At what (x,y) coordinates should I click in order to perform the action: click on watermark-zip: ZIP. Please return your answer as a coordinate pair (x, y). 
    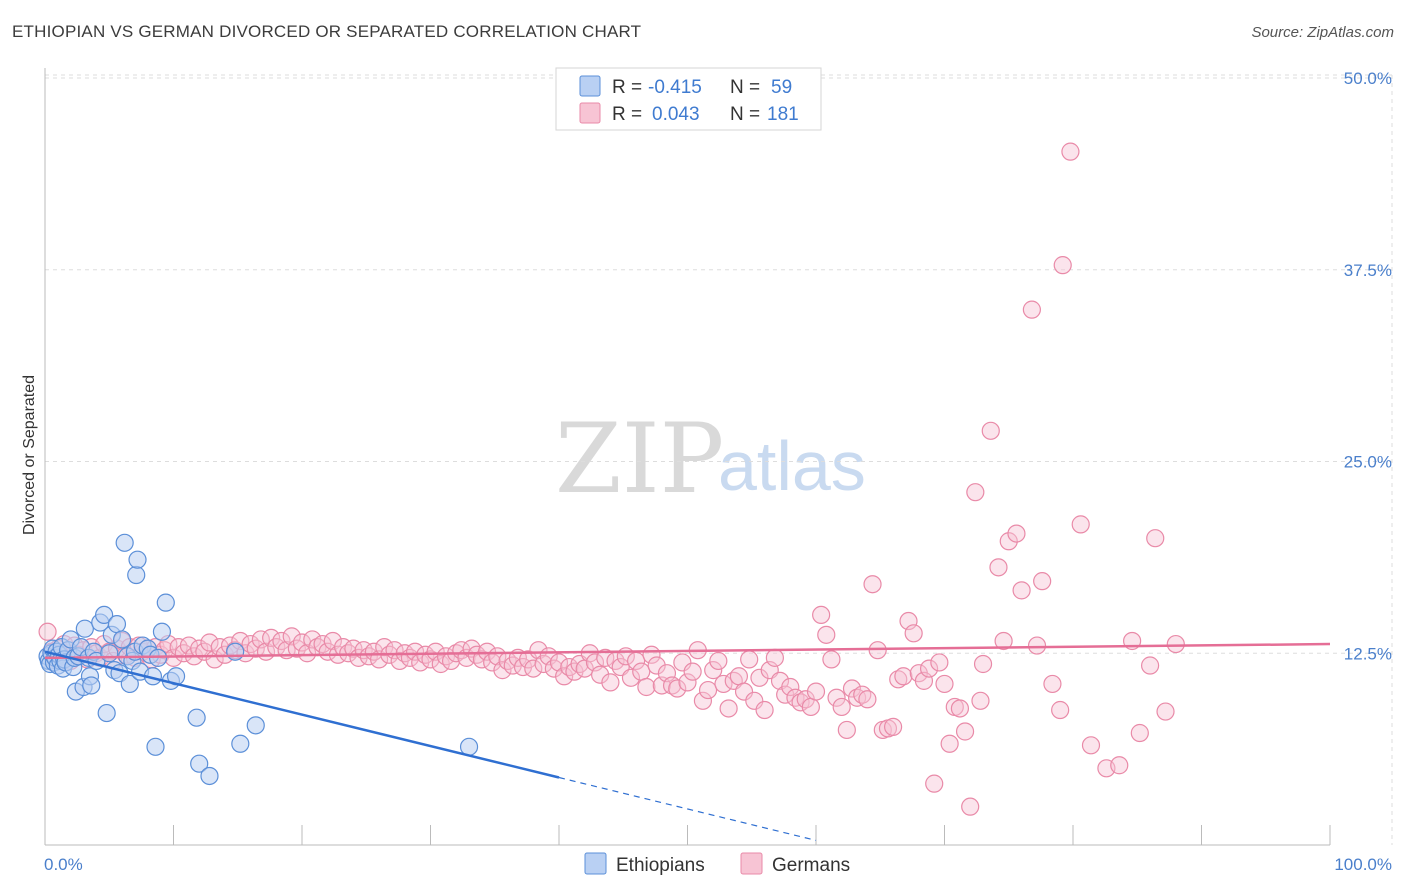
    Looking at the image, I should click on (639, 459).